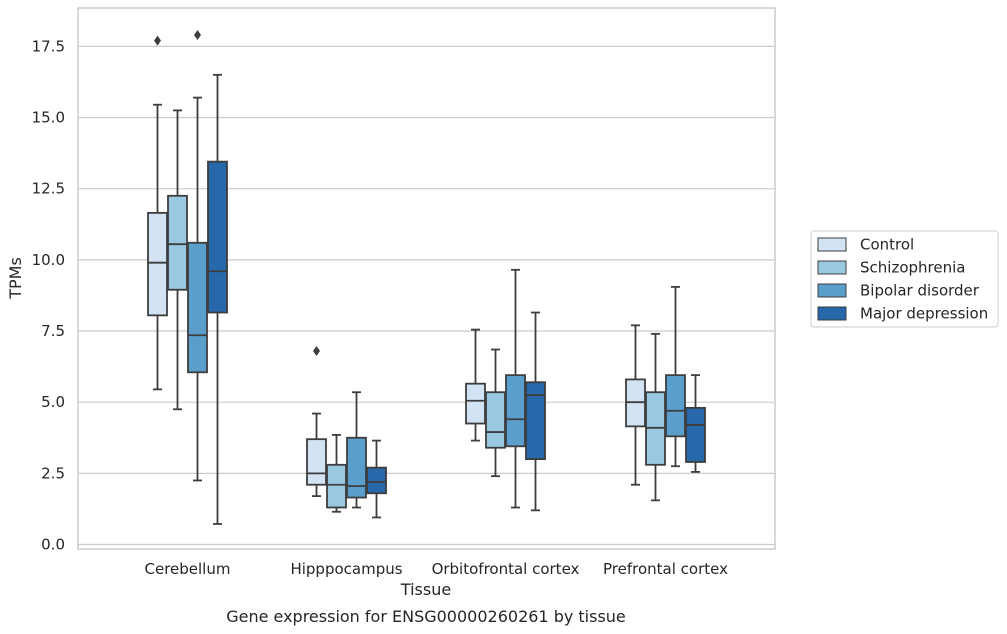 The image size is (1007, 634). I want to click on box-schizophrenia-hipppocampus, so click(336, 473).